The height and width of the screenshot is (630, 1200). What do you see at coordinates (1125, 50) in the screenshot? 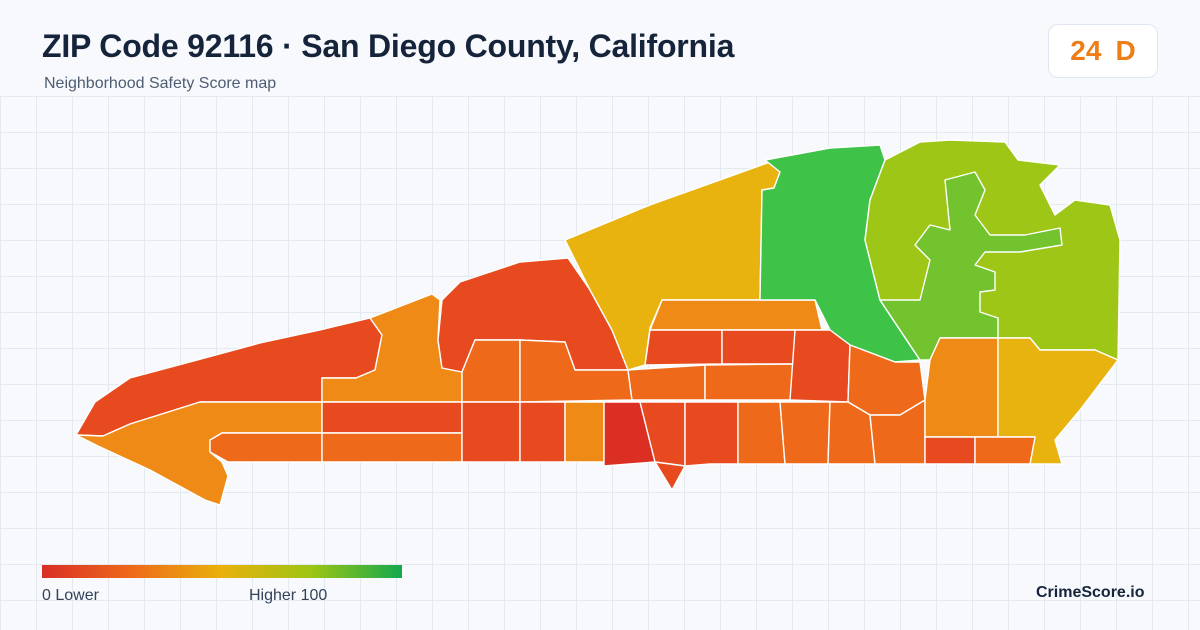
I see `score-grade: D` at bounding box center [1125, 50].